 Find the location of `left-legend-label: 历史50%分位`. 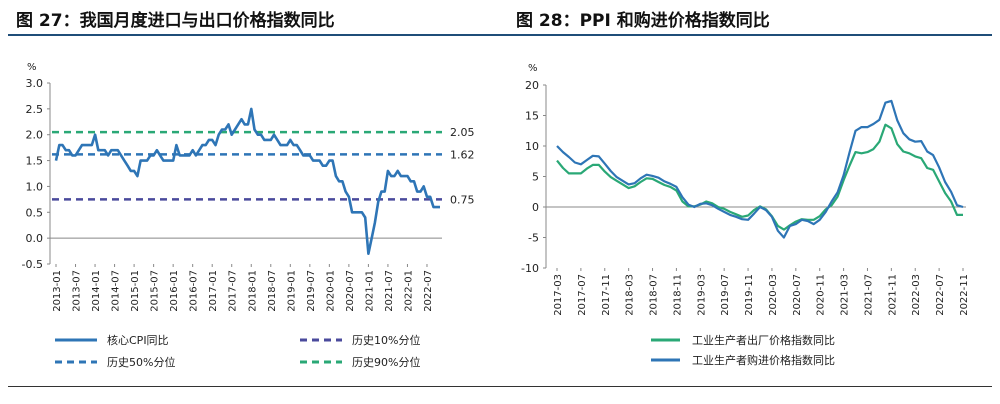

left-legend-label: 历史50%分位 is located at coordinates (141, 362).